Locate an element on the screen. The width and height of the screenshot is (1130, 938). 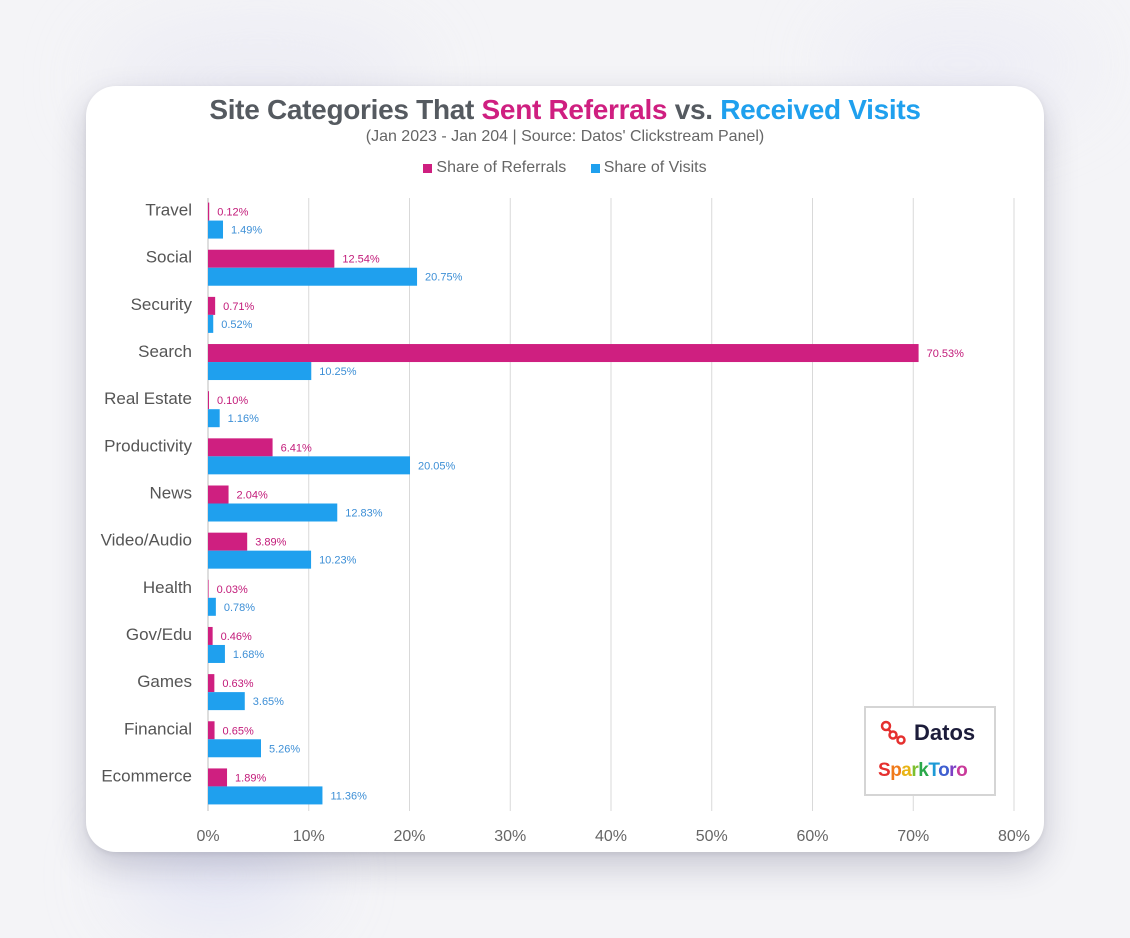
data-label-referrals: 0.63% is located at coordinates (237, 684).